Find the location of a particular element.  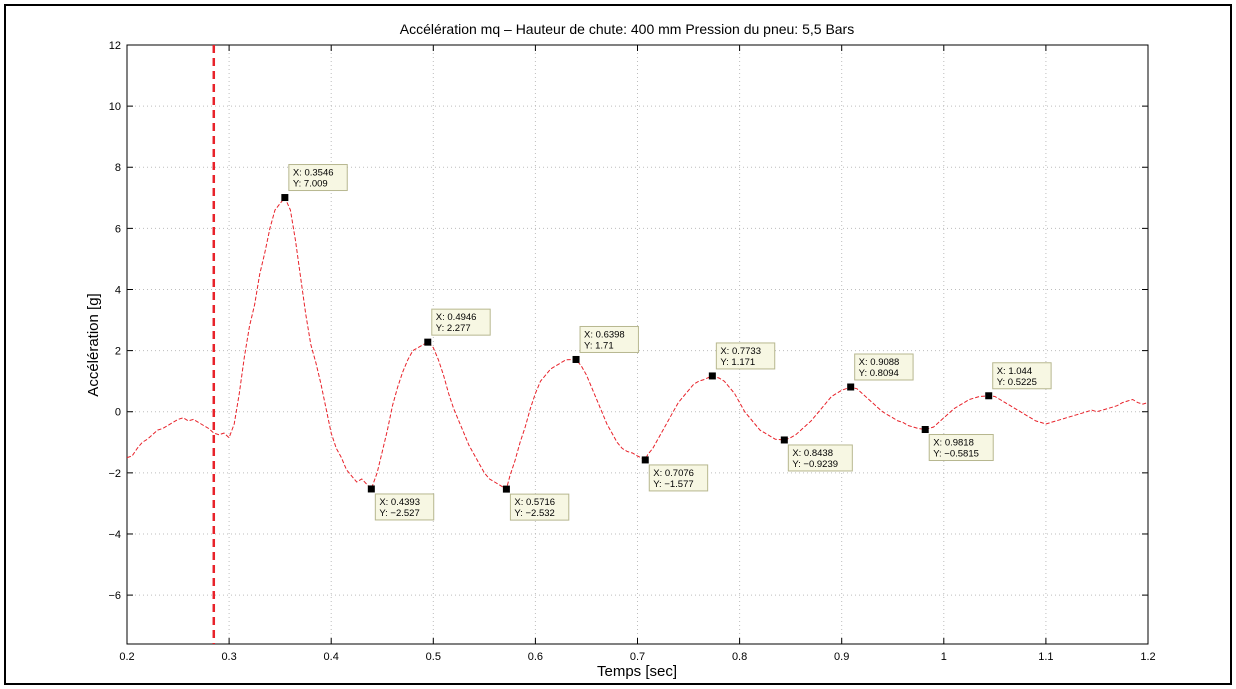

data-tip-y-label: Y: 1.171 is located at coordinates (737, 362).